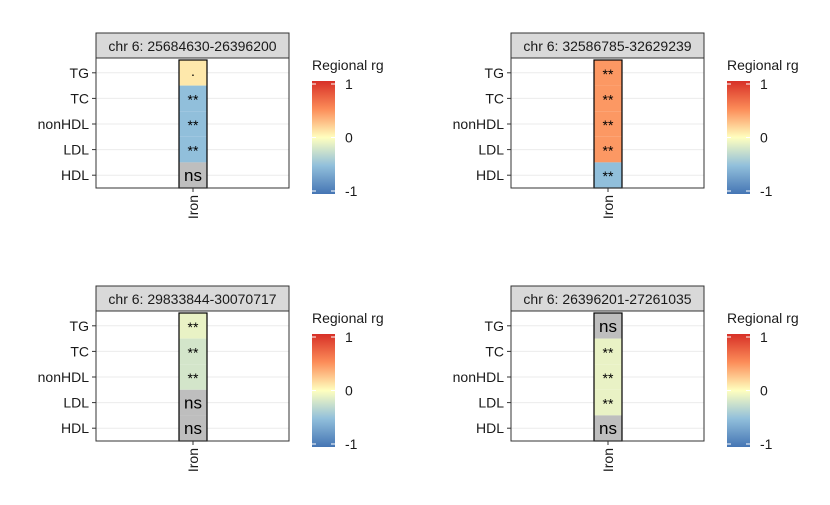 Image resolution: width=830 pixels, height=505 pixels. I want to click on panel-title: chr 6: 25684630-26396200, so click(192, 46).